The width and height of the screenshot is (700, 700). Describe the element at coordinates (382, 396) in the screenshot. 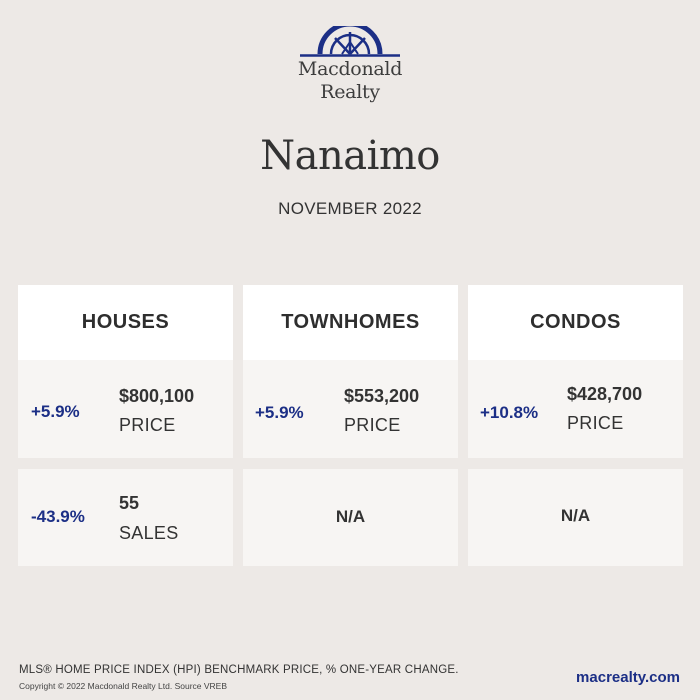

I see `townhomes-price-value: $553,200` at that location.